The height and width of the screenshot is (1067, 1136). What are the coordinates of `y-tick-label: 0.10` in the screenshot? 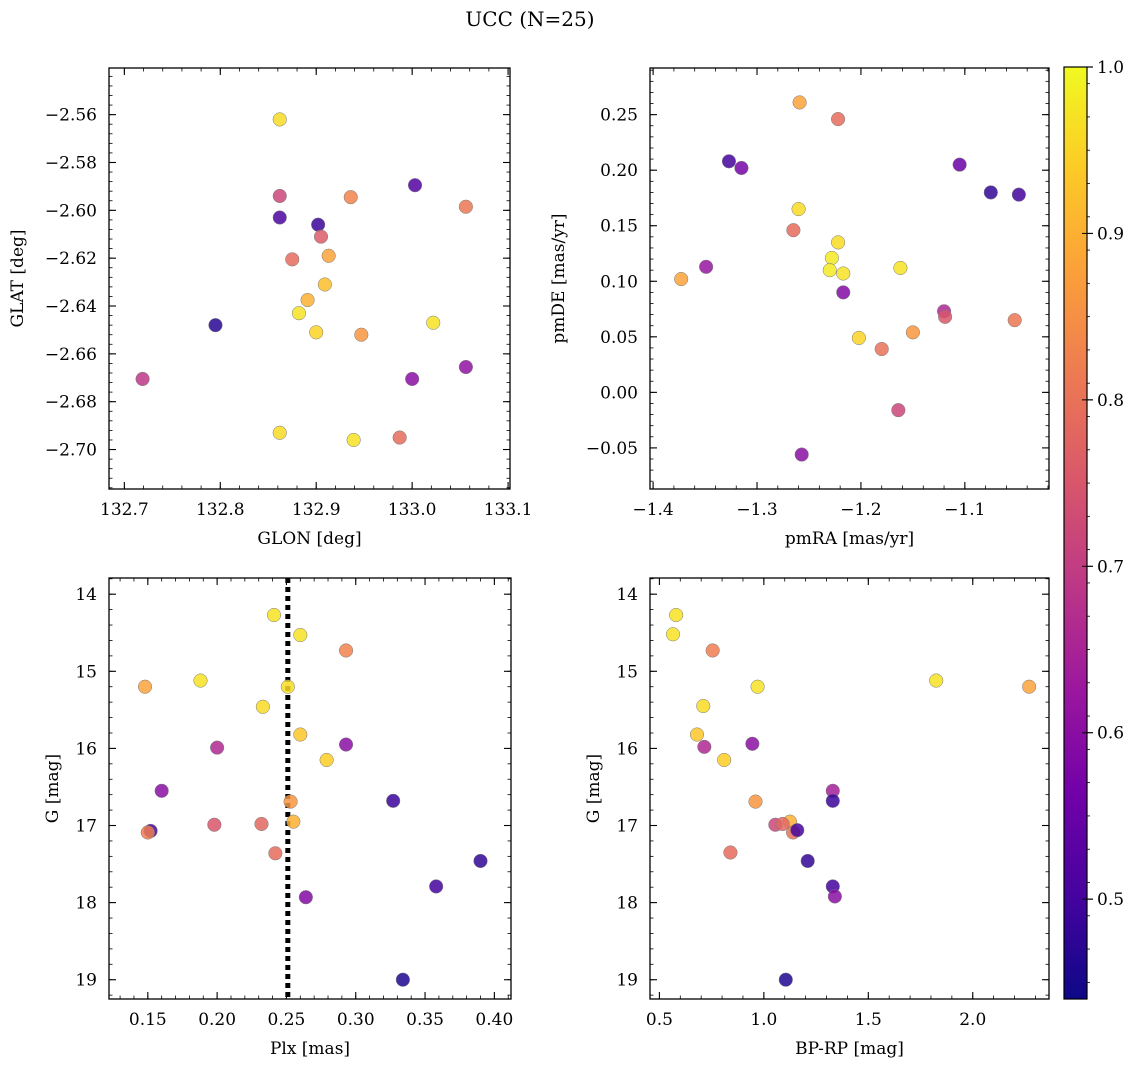 It's located at (619, 282).